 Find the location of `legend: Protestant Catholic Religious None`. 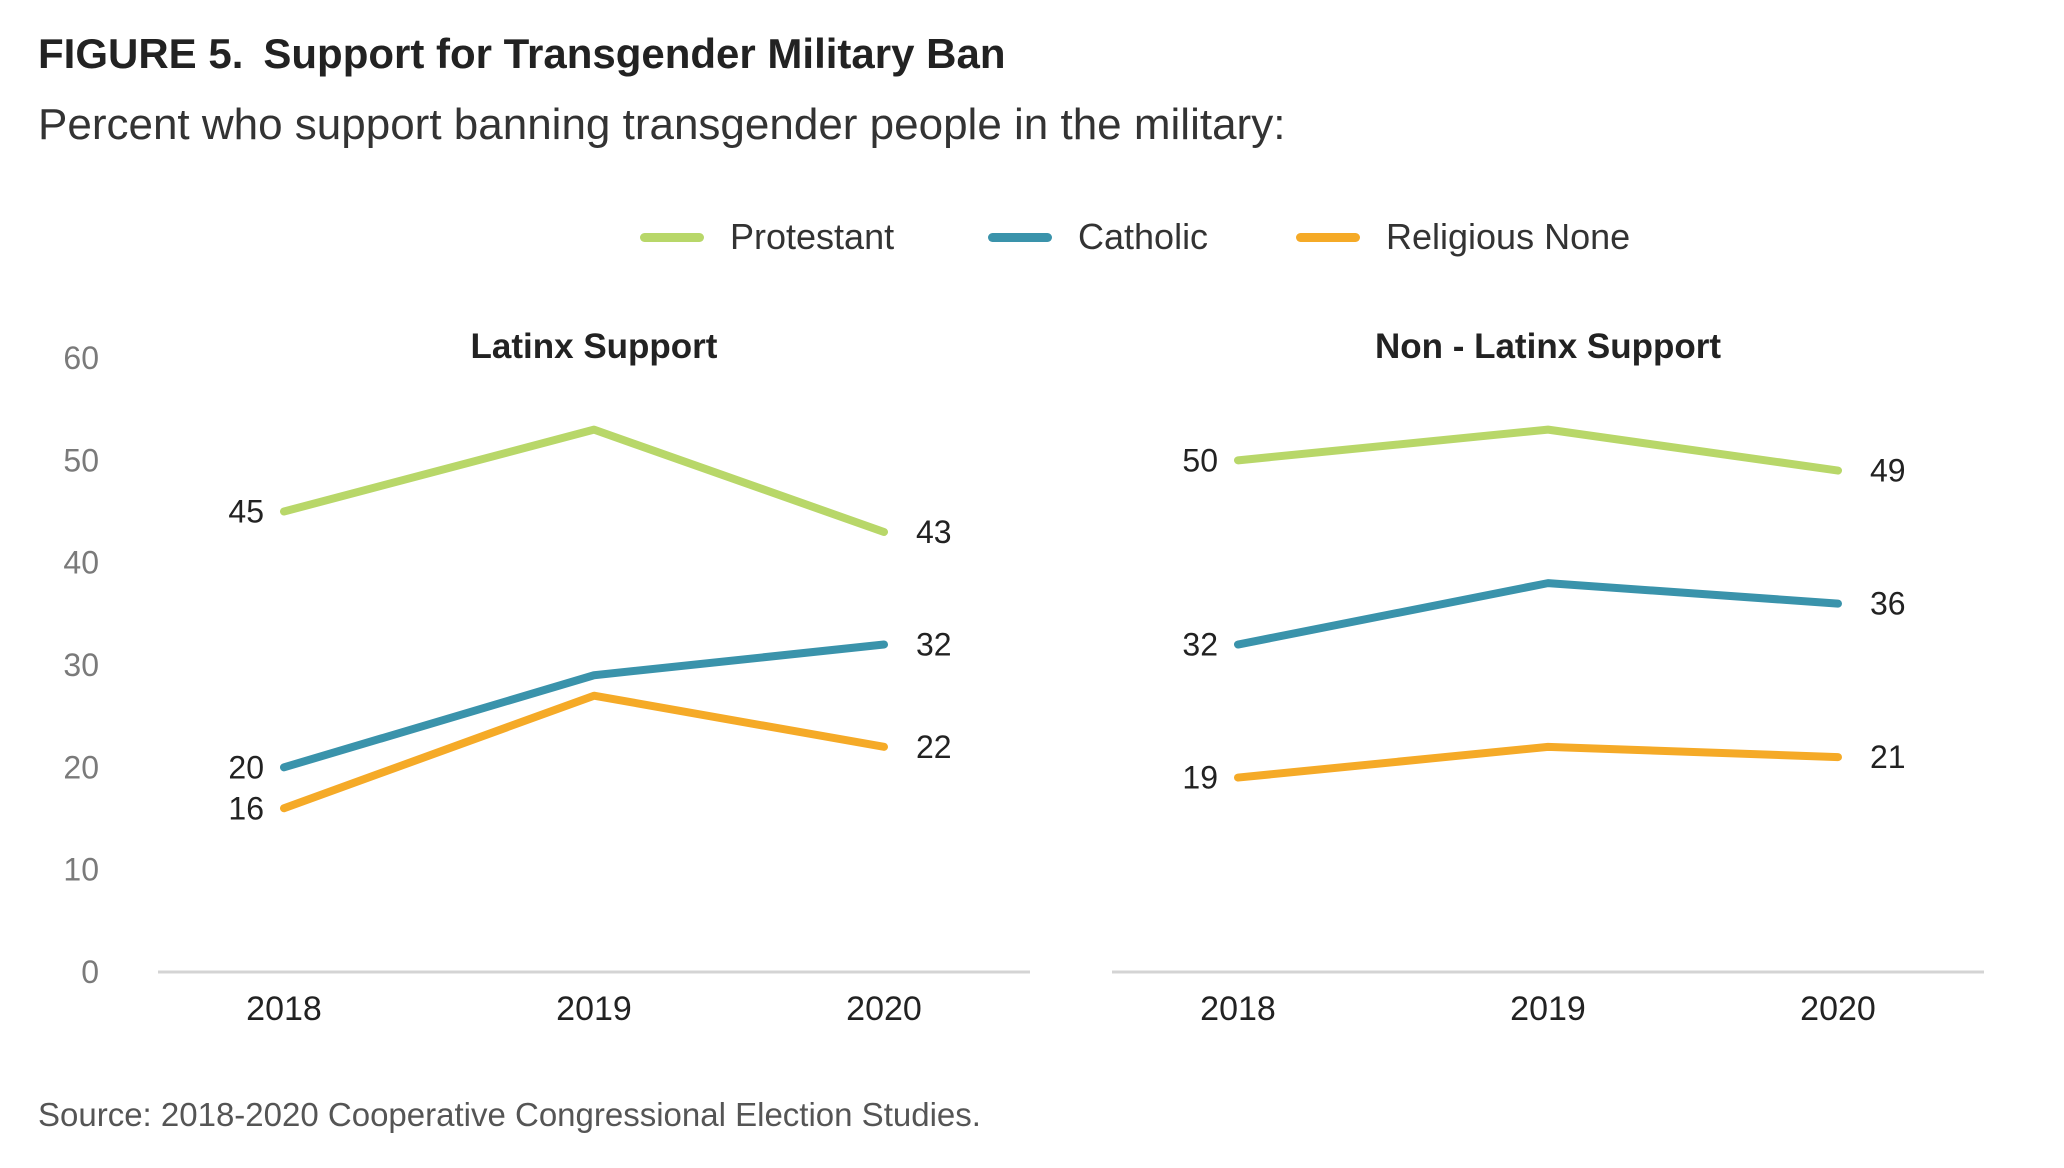

legend: Protestant Catholic Religious None is located at coordinates (1032, 237).